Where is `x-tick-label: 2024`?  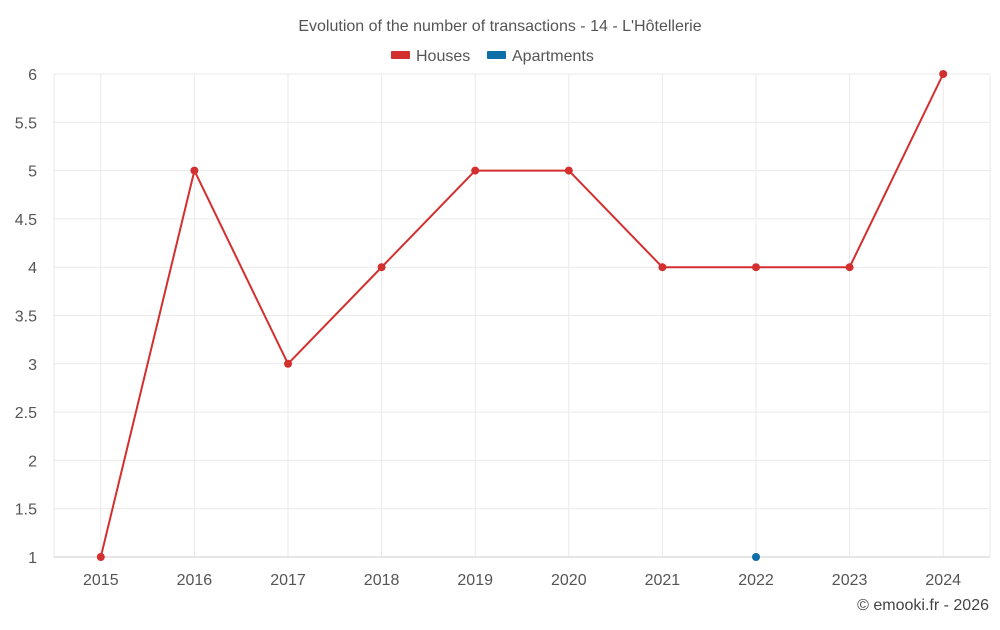 x-tick-label: 2024 is located at coordinates (943, 580).